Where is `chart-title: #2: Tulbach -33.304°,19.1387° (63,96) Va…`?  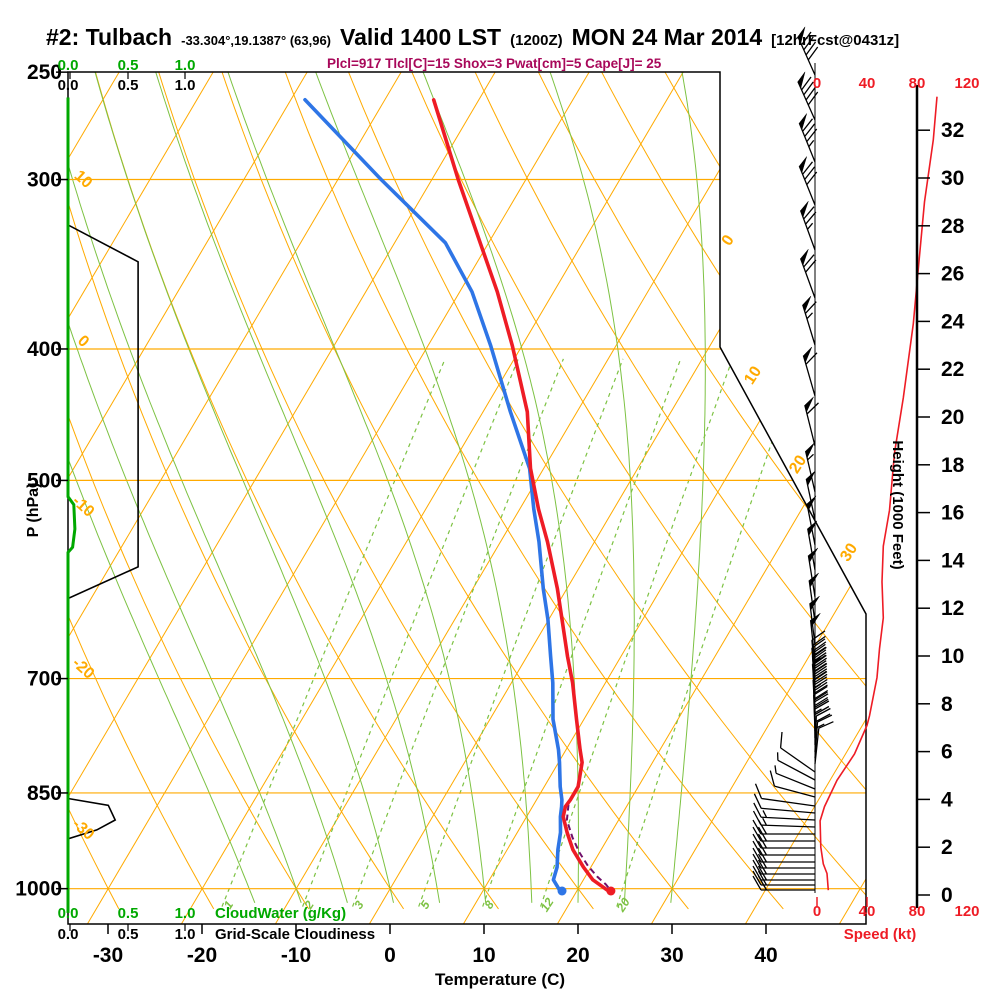 chart-title: #2: Tulbach -33.304°,19.1387° (63,96) Va… is located at coordinates (472, 37).